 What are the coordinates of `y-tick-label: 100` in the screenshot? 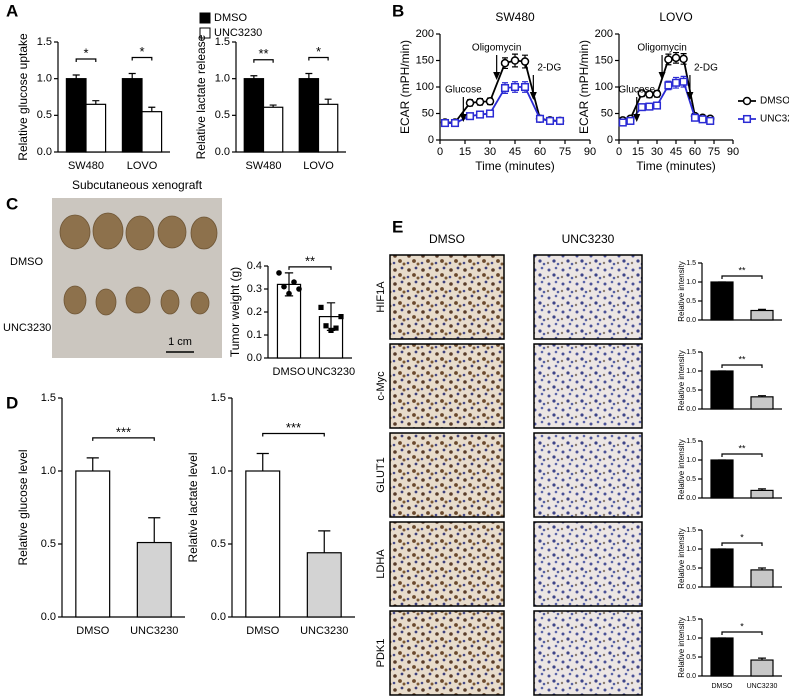 It's located at (425, 87).